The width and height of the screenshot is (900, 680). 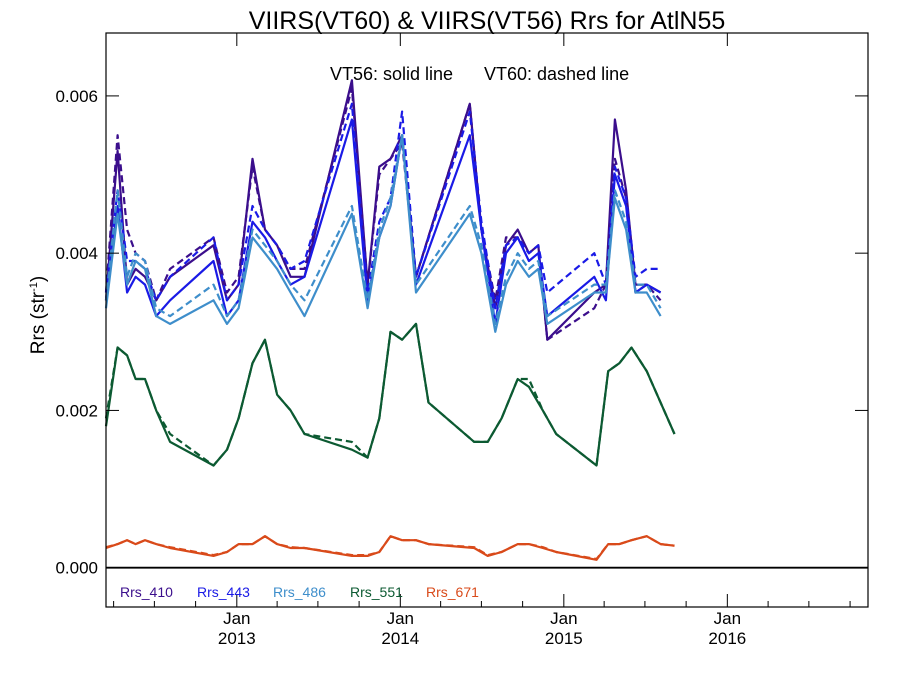 What do you see at coordinates (76, 253) in the screenshot?
I see `y-tick-label: 0.004` at bounding box center [76, 253].